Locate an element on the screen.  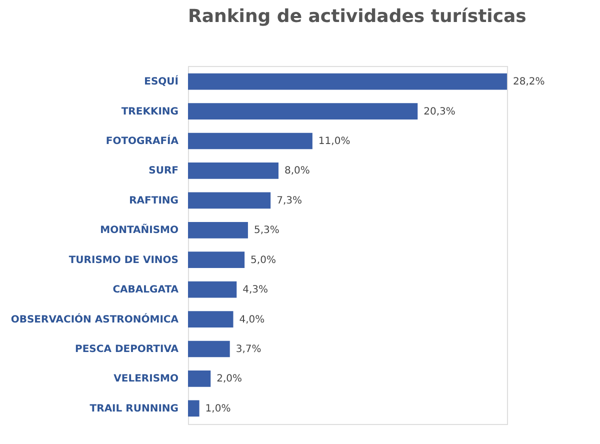
data-label: 7,3% is located at coordinates (289, 200).